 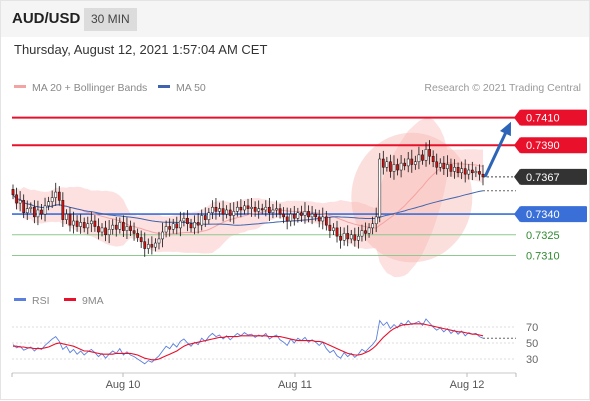 What do you see at coordinates (264, 382) in the screenshot?
I see `x-axis: Aug 10 Aug 11 Aug 12` at bounding box center [264, 382].